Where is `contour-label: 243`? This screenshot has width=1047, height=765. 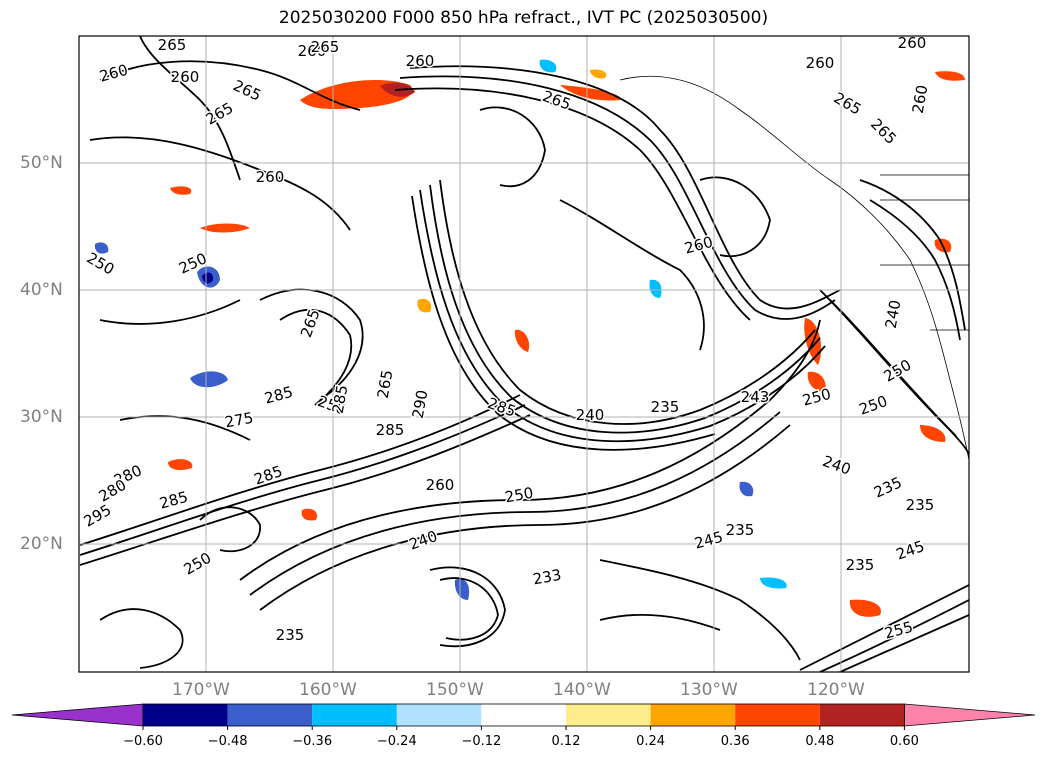
contour-label: 243 is located at coordinates (755, 397).